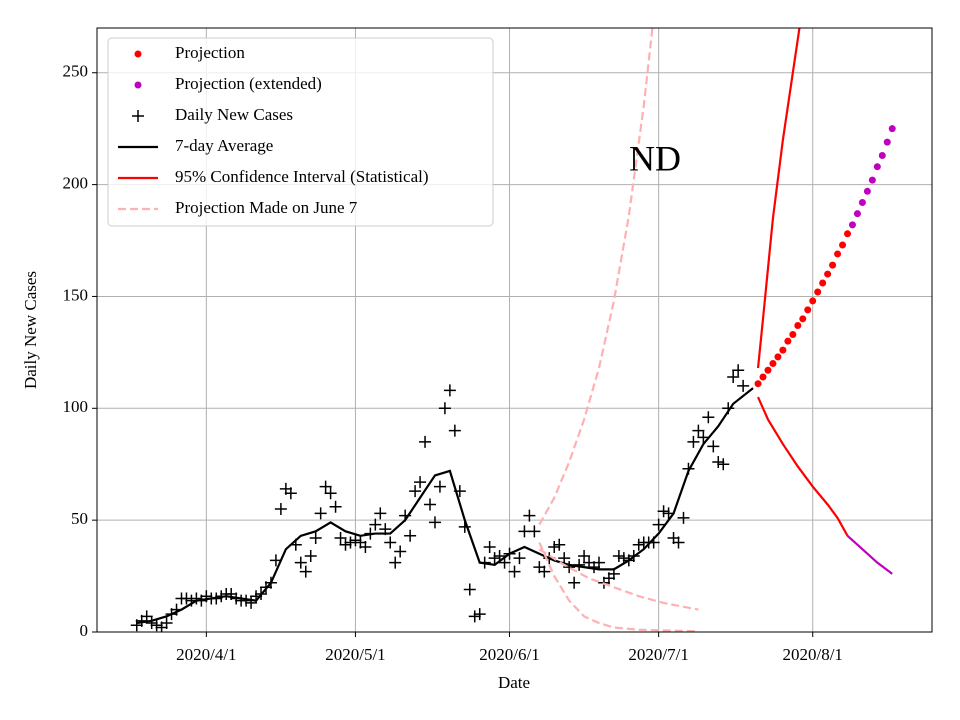 The height and width of the screenshot is (720, 960). What do you see at coordinates (79, 518) in the screenshot?
I see `y-tick-label: 50` at bounding box center [79, 518].